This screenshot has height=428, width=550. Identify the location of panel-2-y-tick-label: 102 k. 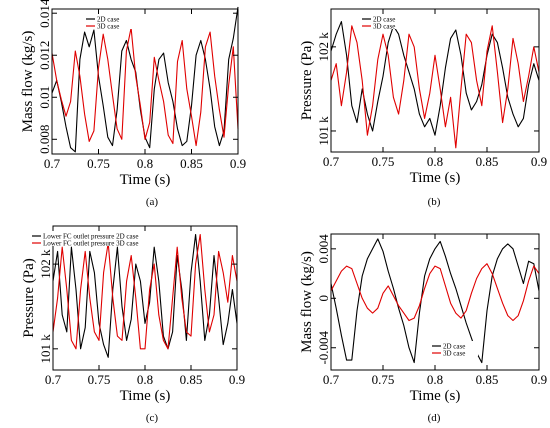
(323, 47).